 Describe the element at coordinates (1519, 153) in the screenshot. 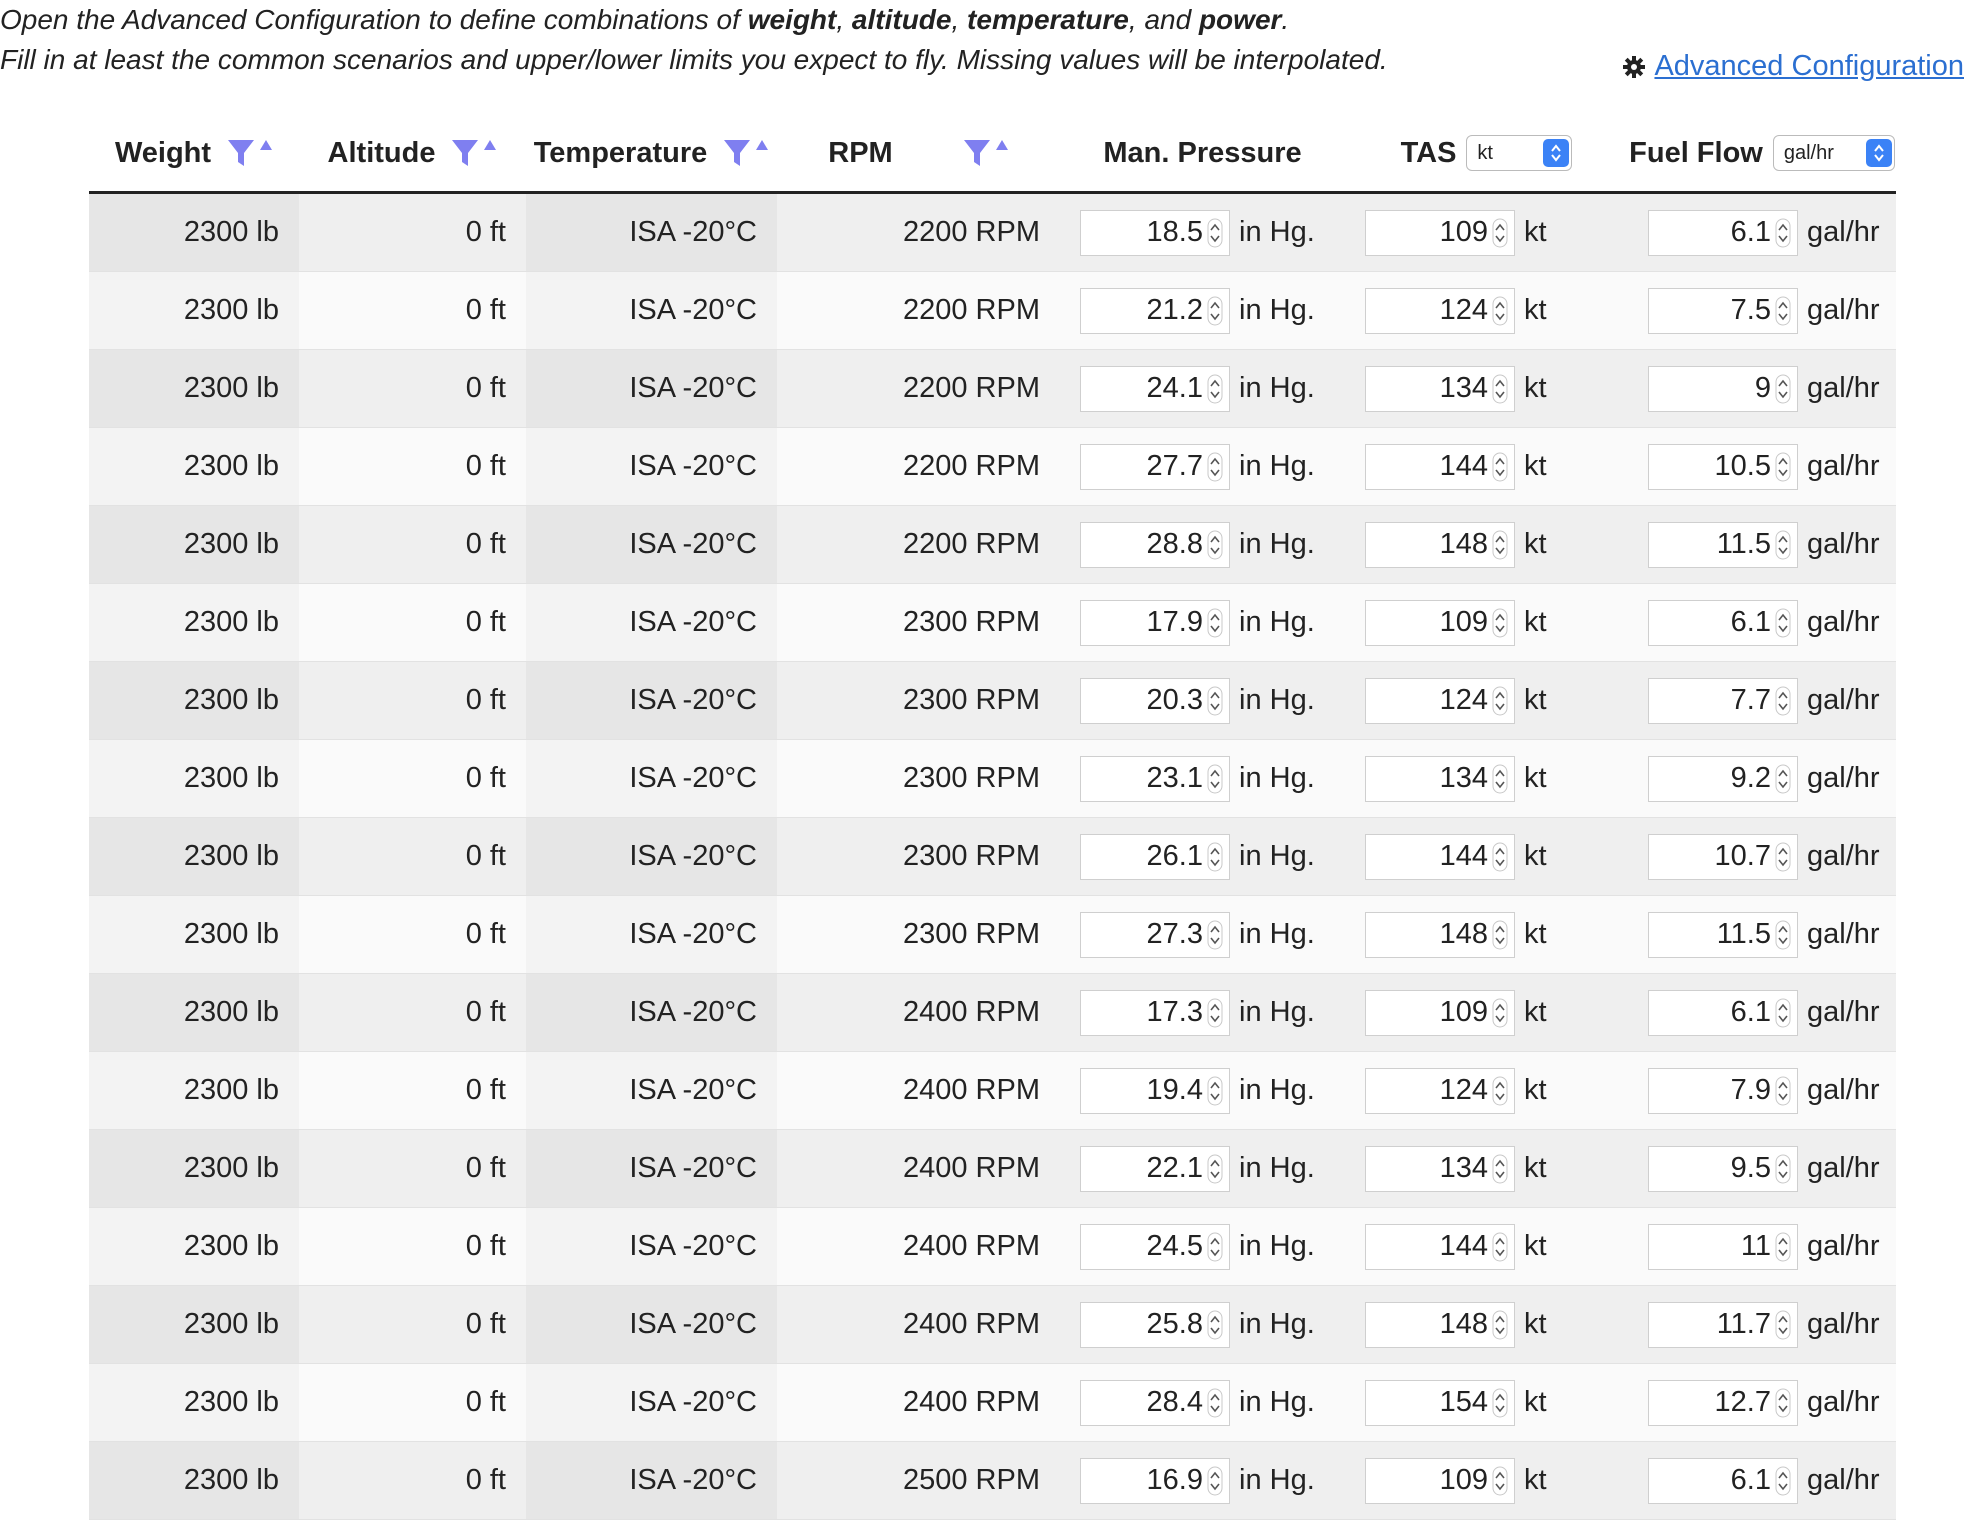

I see `tas-unit-select: kt` at that location.